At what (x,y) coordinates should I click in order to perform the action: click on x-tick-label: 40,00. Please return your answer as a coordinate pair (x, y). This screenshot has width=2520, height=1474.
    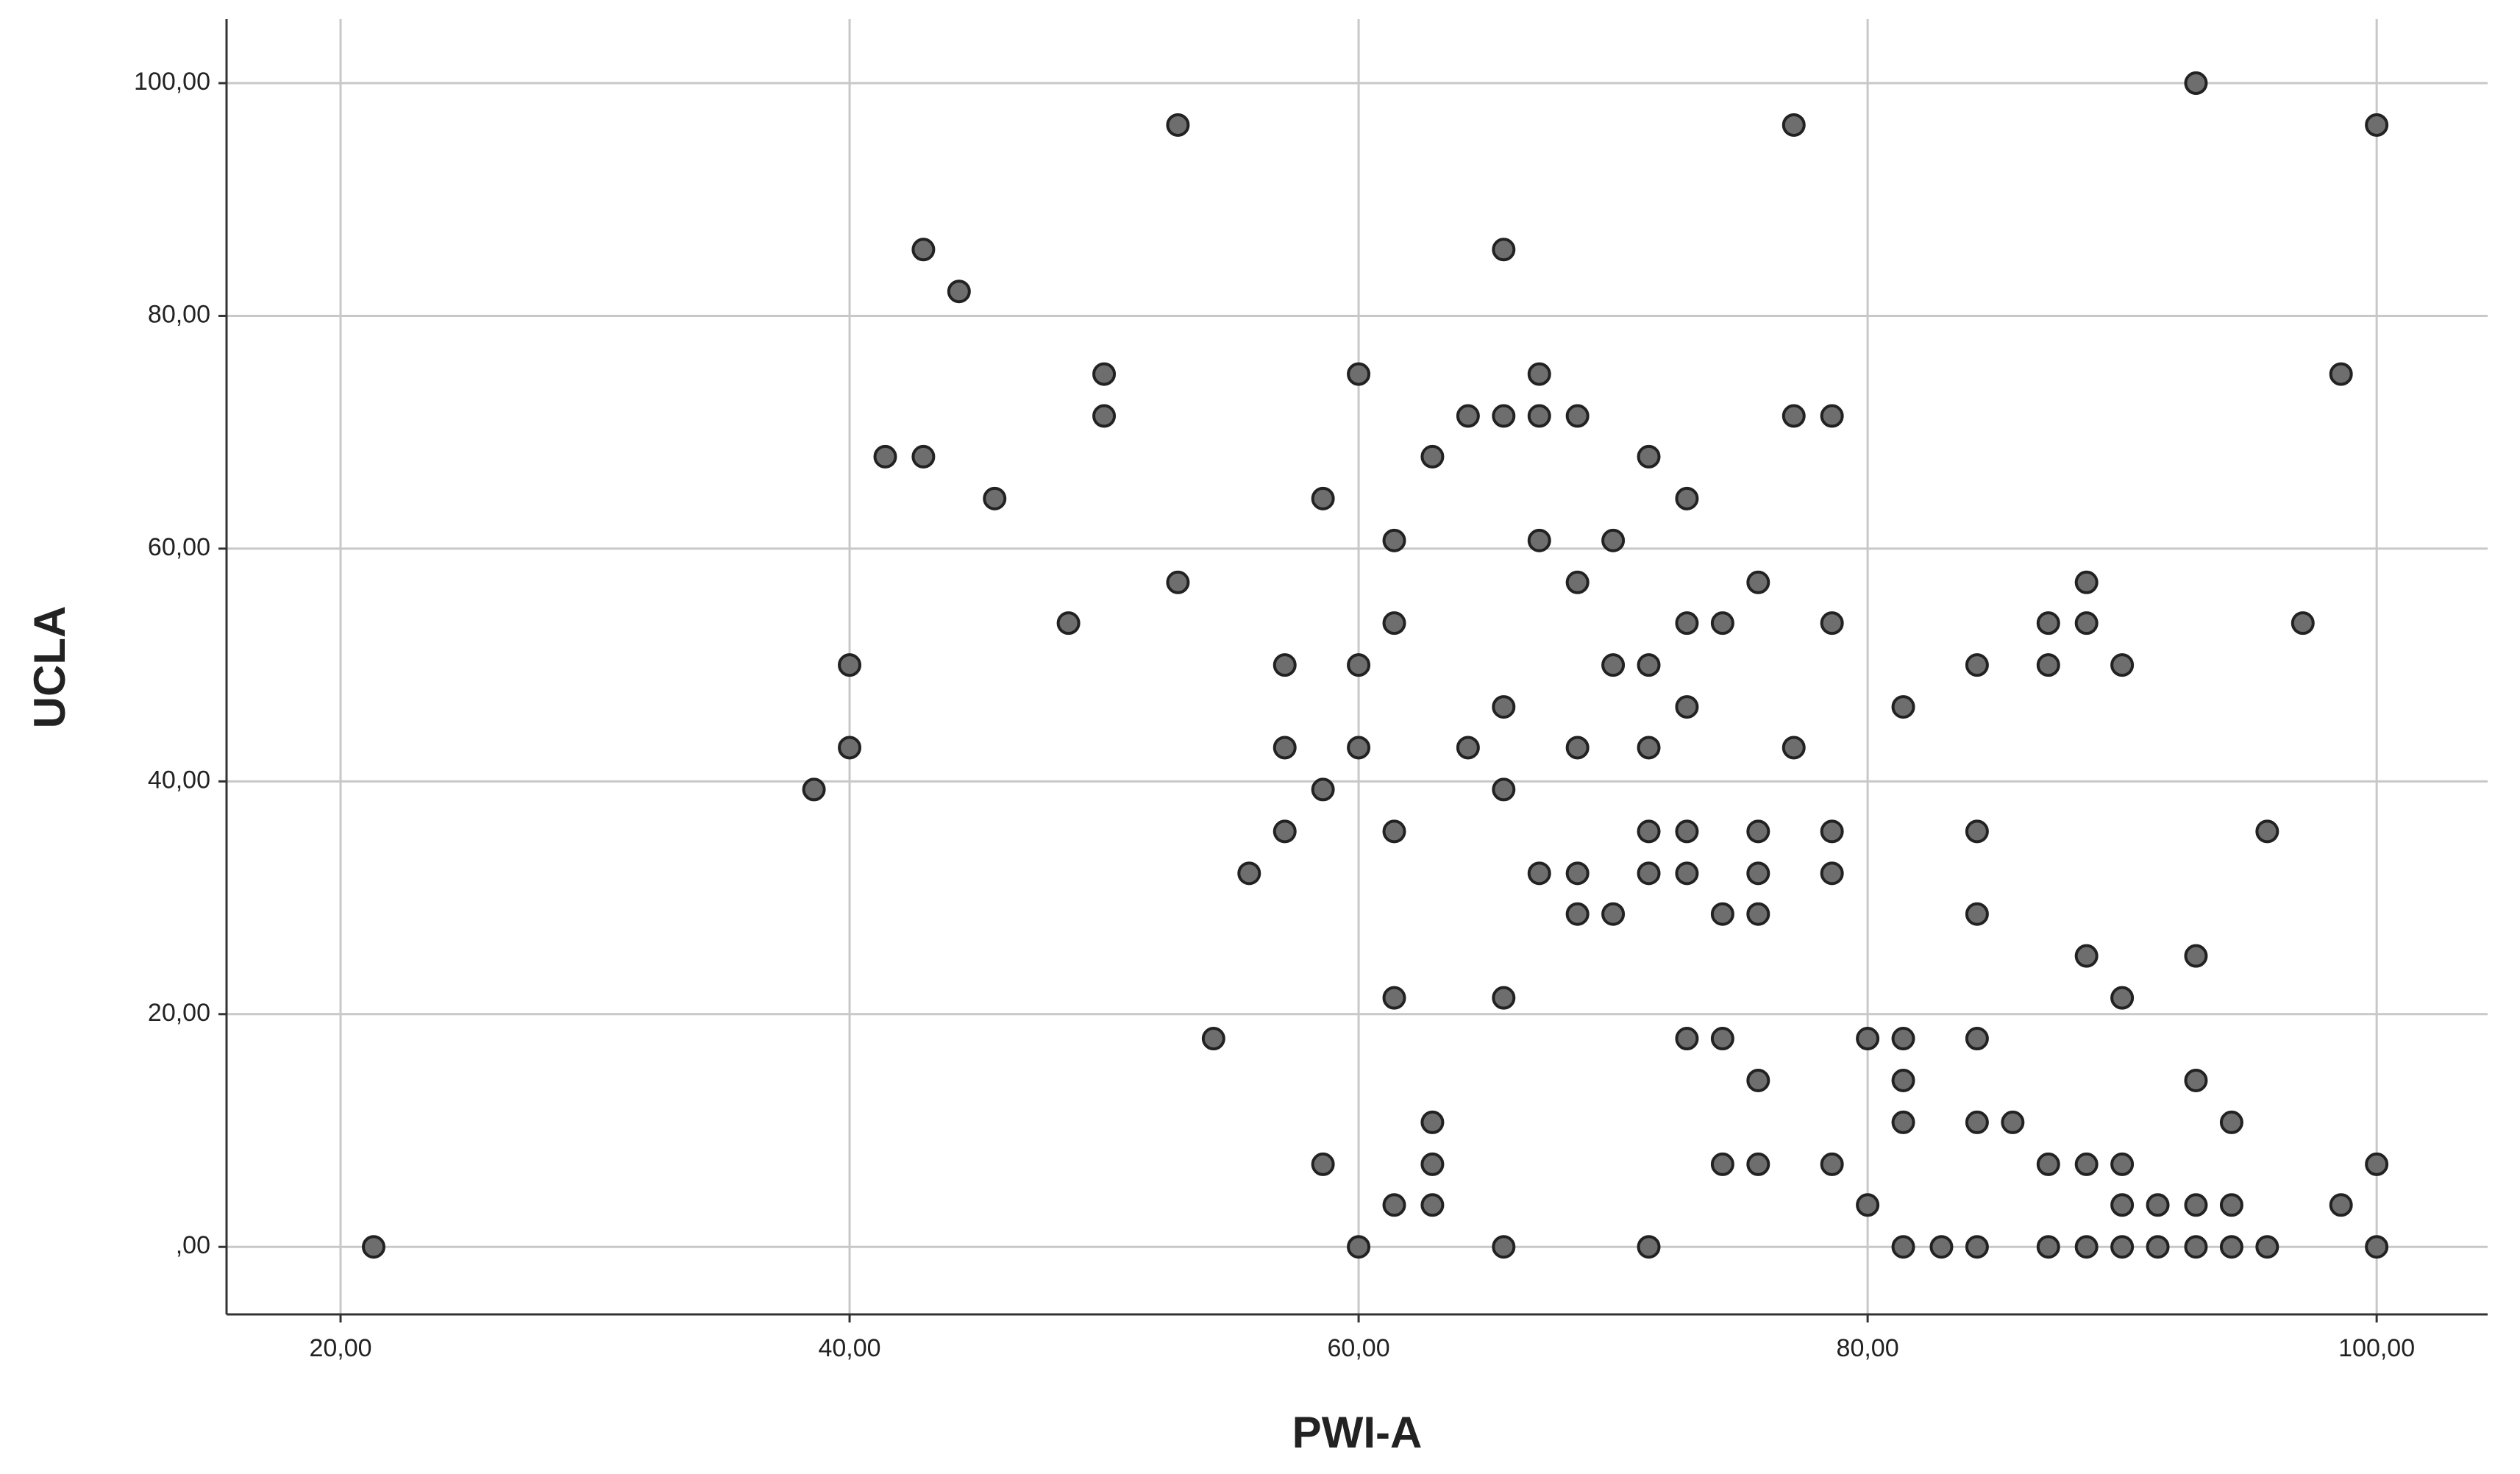
    Looking at the image, I should click on (849, 1348).